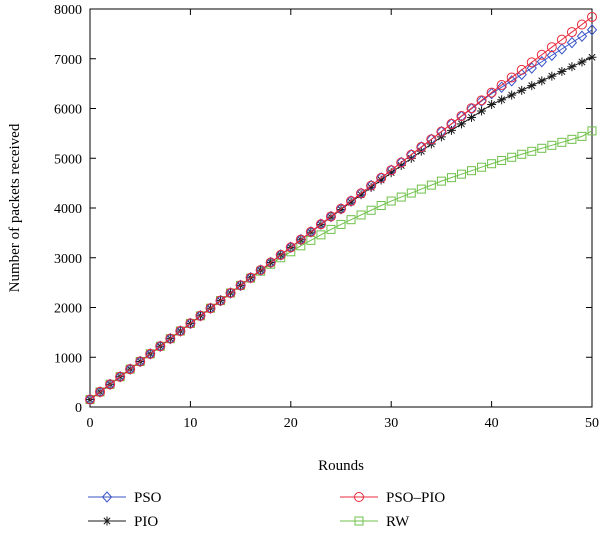 The height and width of the screenshot is (533, 600). Describe the element at coordinates (375, 522) in the screenshot. I see `legend-item: RW` at that location.